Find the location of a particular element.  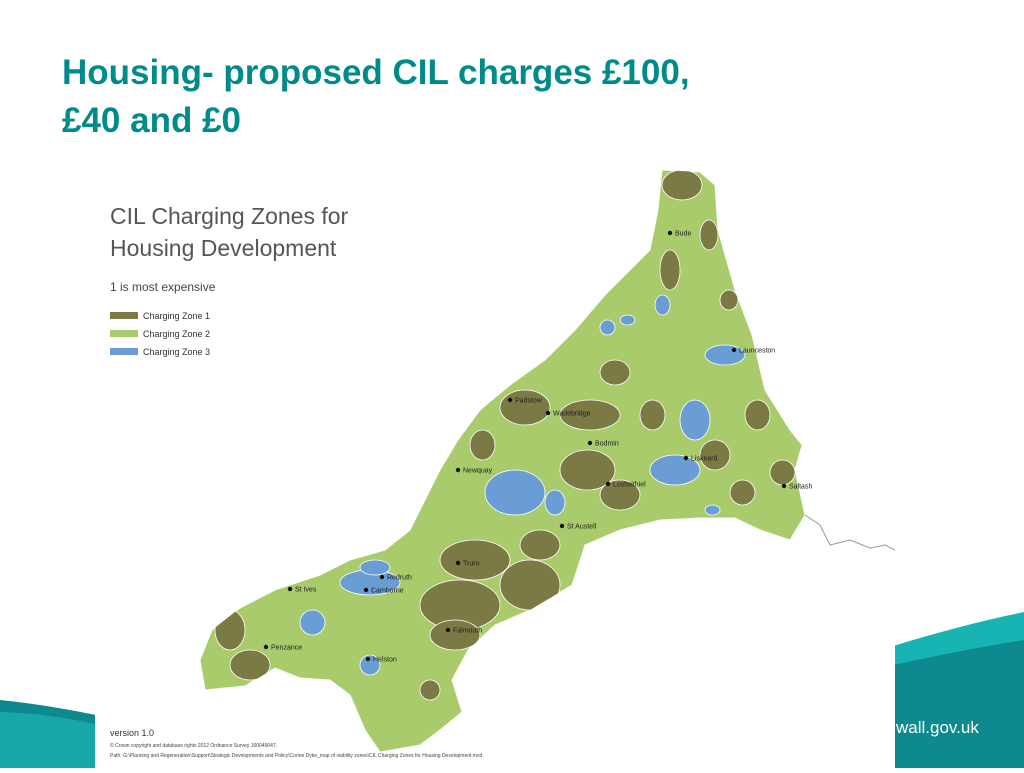

map-title: CIL Charging Zones for is located at coordinates (229, 216).